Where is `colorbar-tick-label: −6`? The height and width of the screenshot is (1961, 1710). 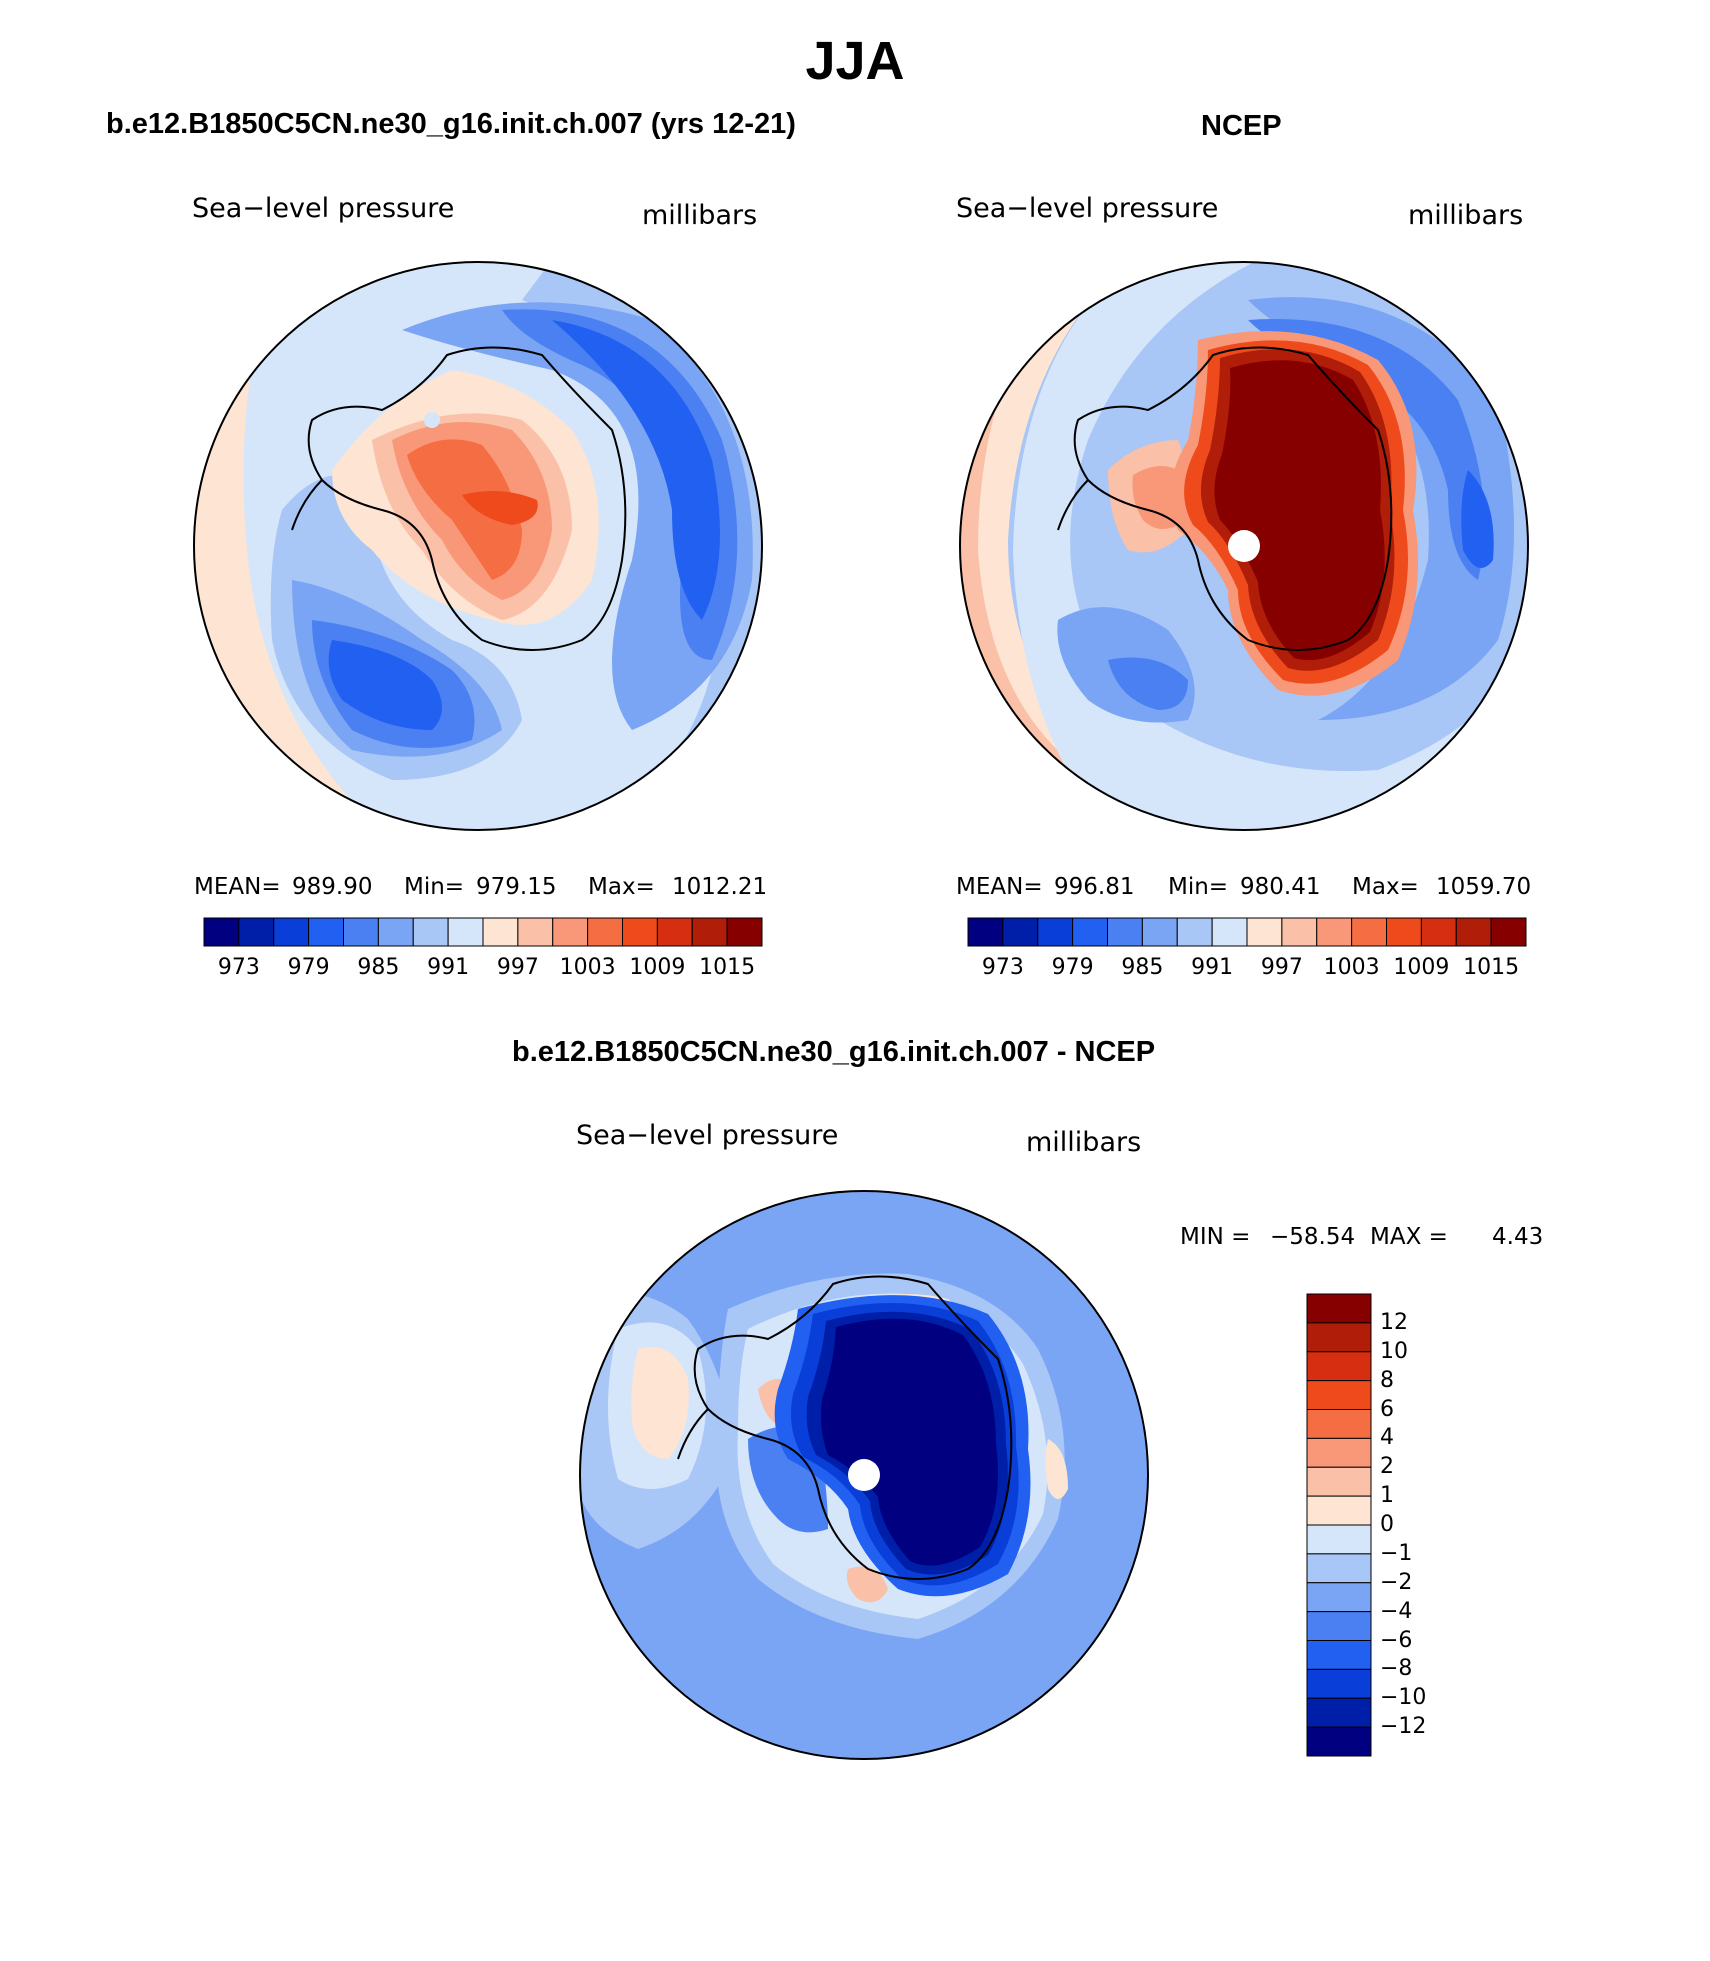 colorbar-tick-label: −6 is located at coordinates (1396, 1640).